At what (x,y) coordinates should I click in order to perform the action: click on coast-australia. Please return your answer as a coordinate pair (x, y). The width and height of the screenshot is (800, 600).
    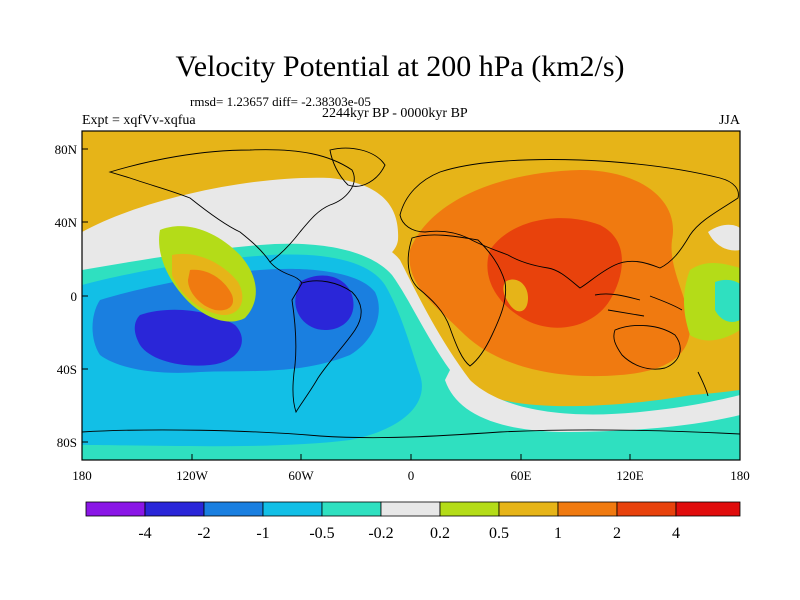
    Looking at the image, I should click on (647, 347).